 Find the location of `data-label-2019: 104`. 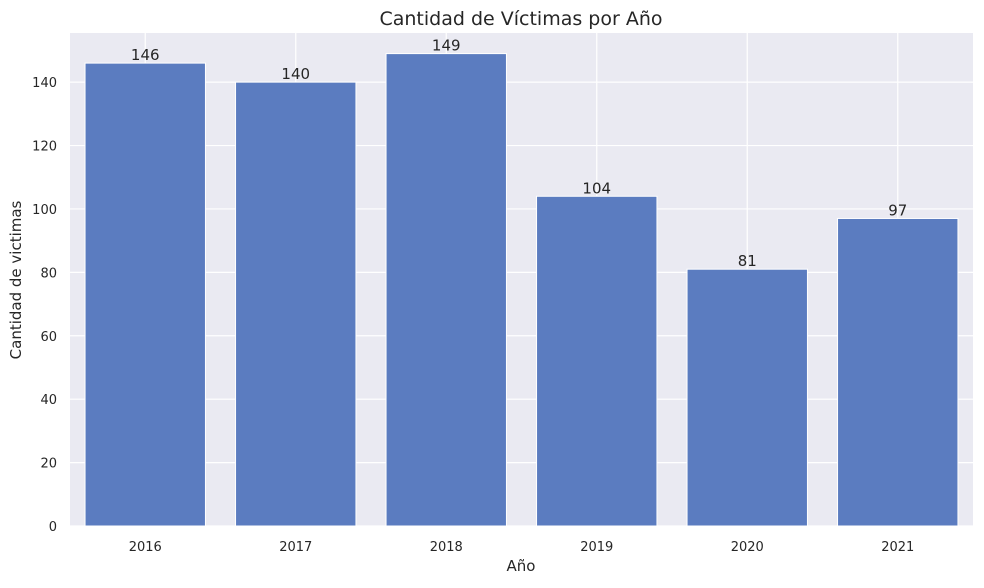

data-label-2019: 104 is located at coordinates (596, 188).